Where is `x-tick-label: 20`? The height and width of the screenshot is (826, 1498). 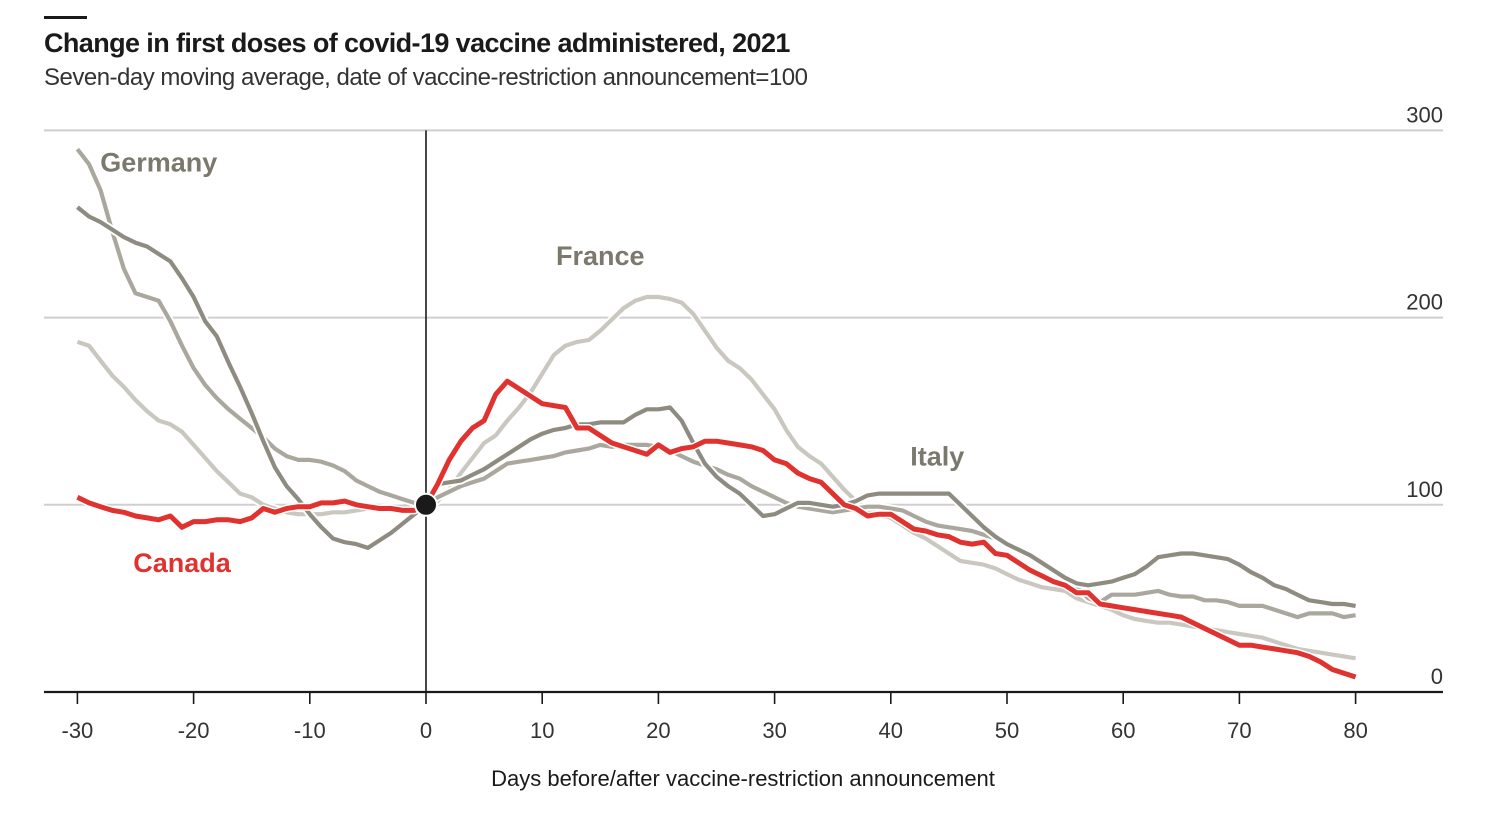 x-tick-label: 20 is located at coordinates (658, 730).